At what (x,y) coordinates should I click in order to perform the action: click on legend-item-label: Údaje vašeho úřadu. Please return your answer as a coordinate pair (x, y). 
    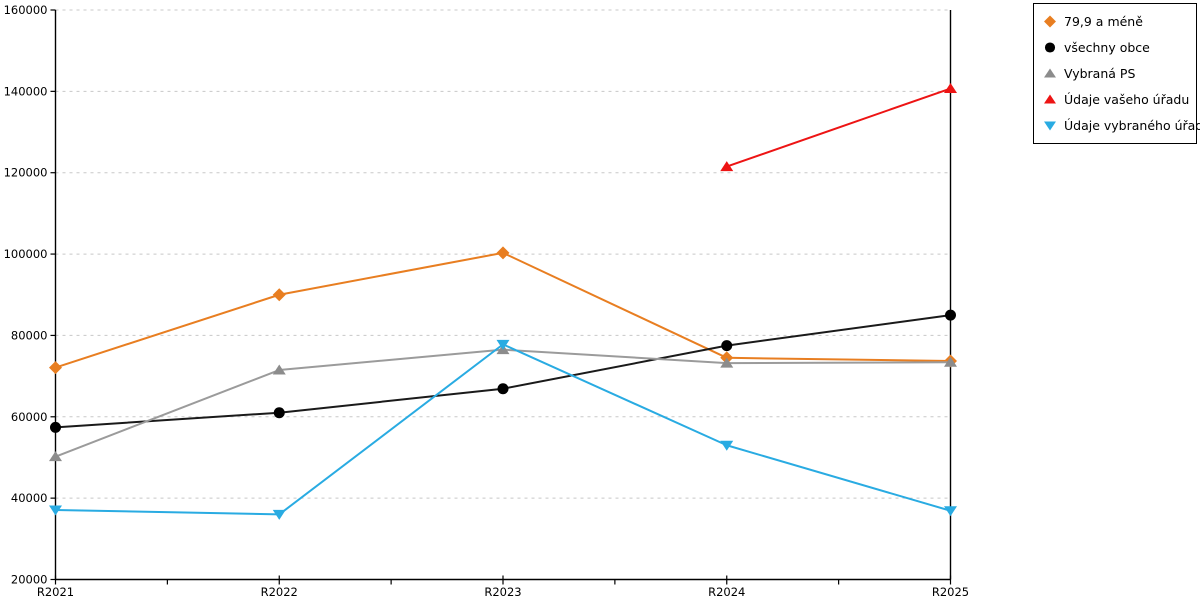
    Looking at the image, I should click on (1127, 99).